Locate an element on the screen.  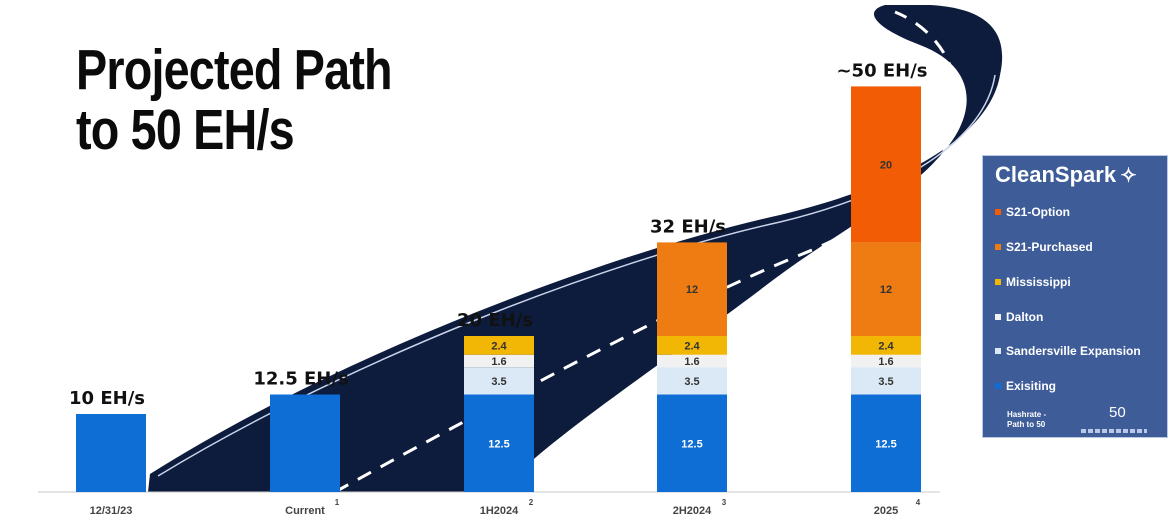
legend-item-dalton: Dalton is located at coordinates (1019, 317).